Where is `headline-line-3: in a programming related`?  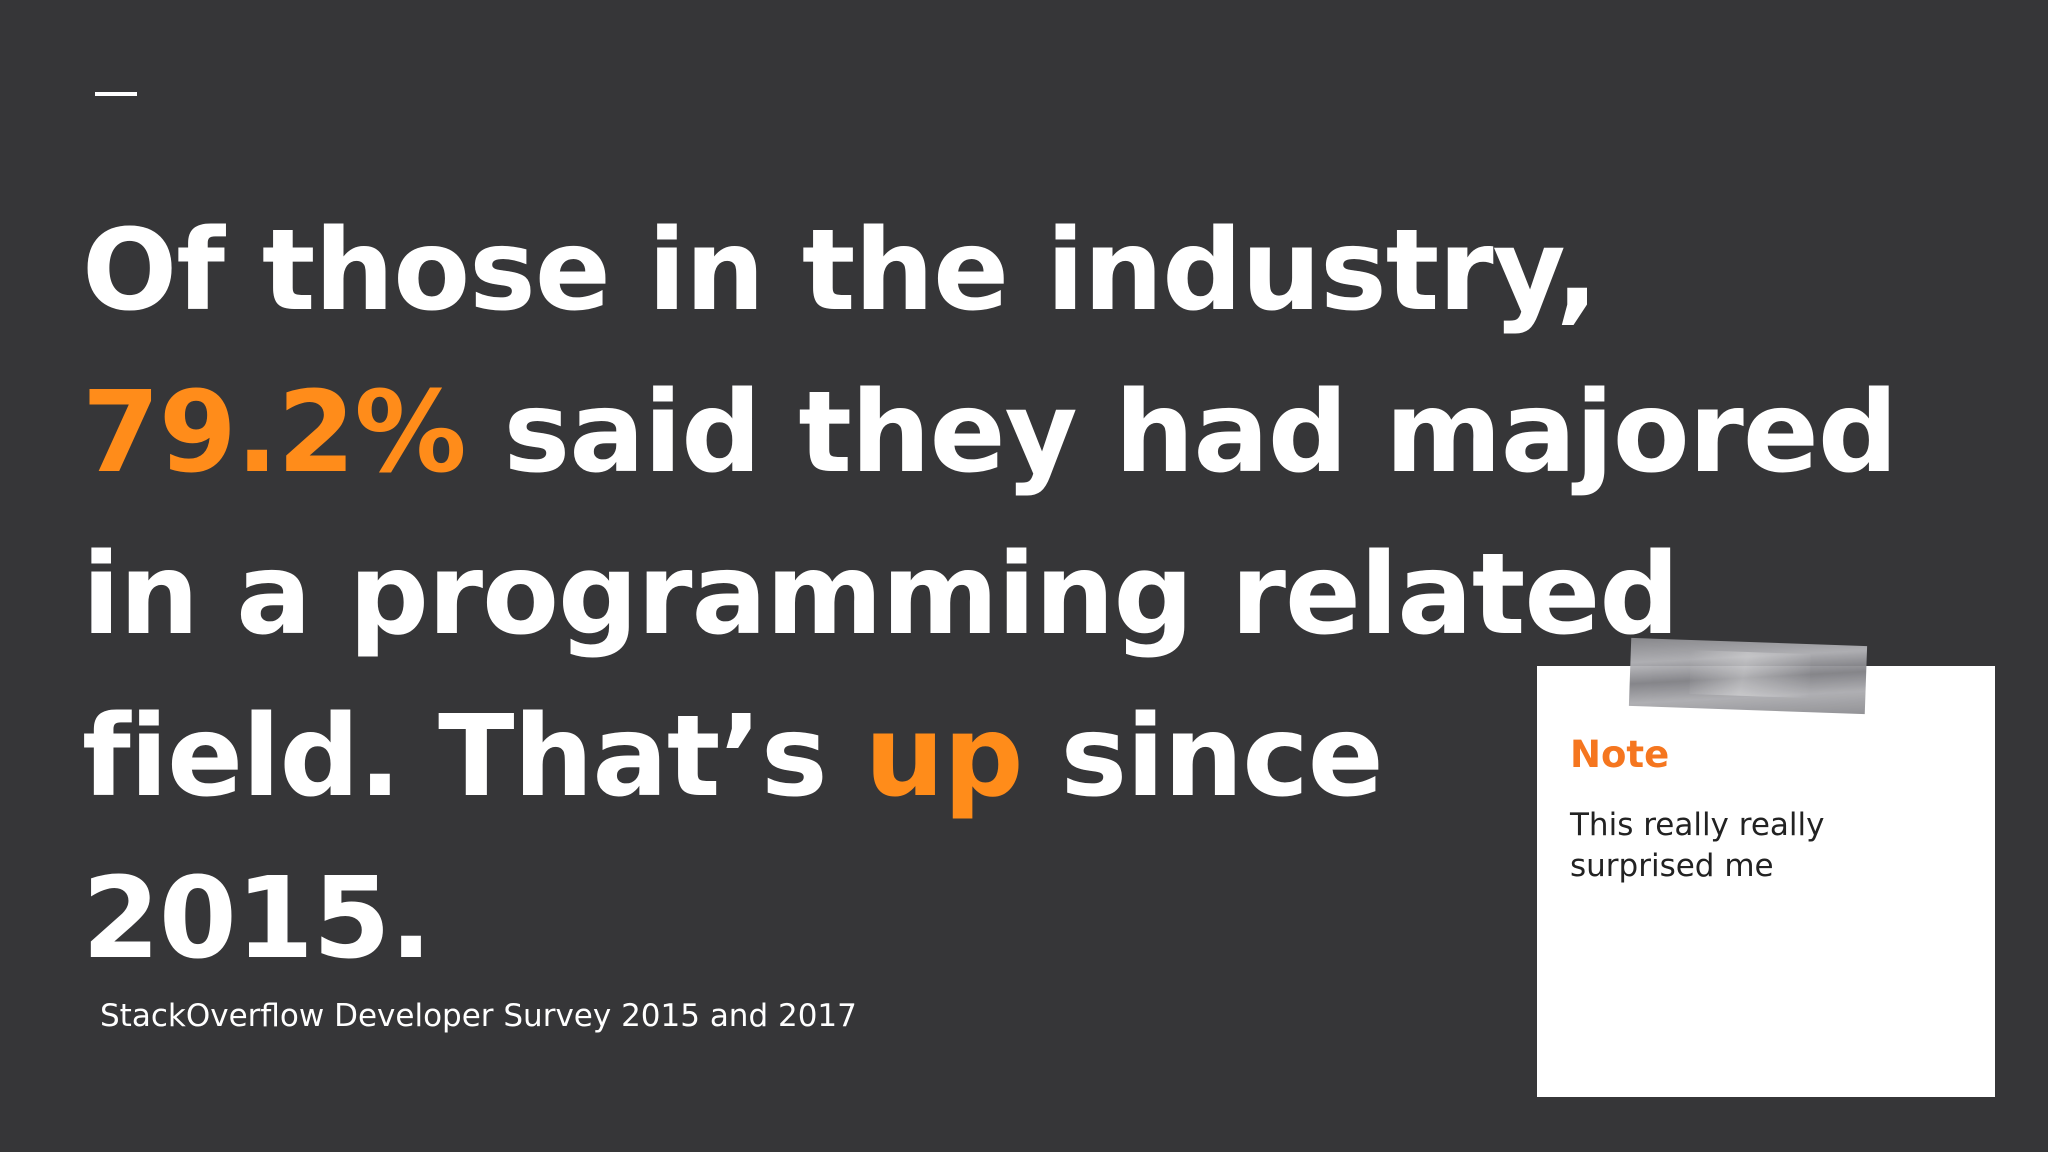
headline-line-3: in a programming related is located at coordinates (1062, 595).